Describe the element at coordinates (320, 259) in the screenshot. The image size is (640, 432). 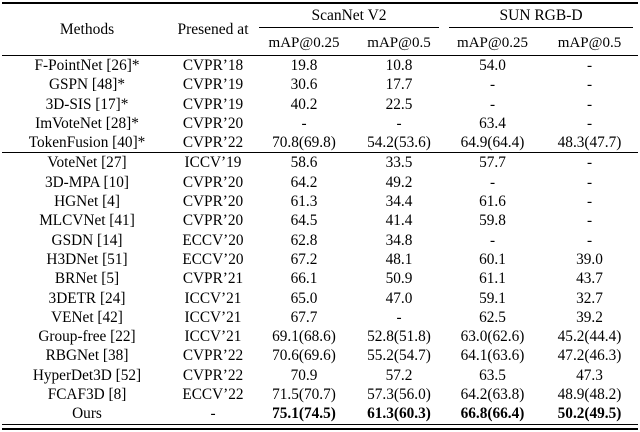
I see `table-row: H3DNet [51] ECCV’20 67.2 48.1 60.1 39.0` at that location.